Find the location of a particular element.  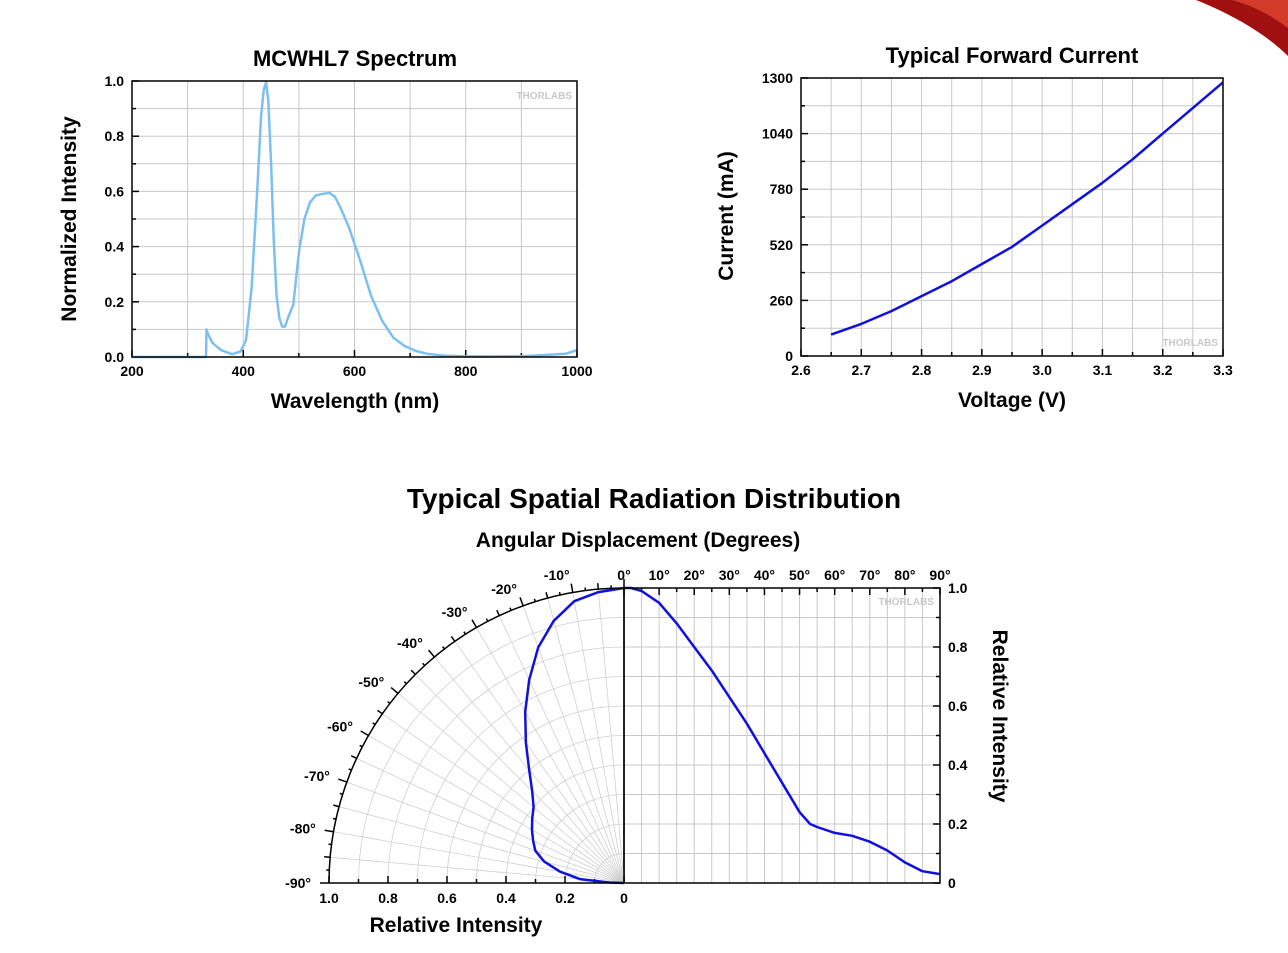

spatial-cartesian-series-line is located at coordinates (782, 731).